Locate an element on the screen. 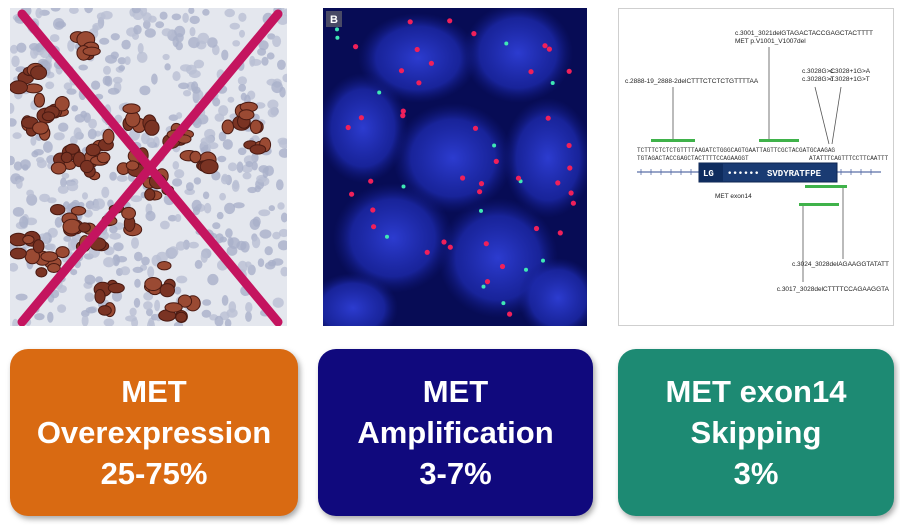 The width and height of the screenshot is (900, 525). right-variant-4: c.3028+1G>T is located at coordinates (850, 79).